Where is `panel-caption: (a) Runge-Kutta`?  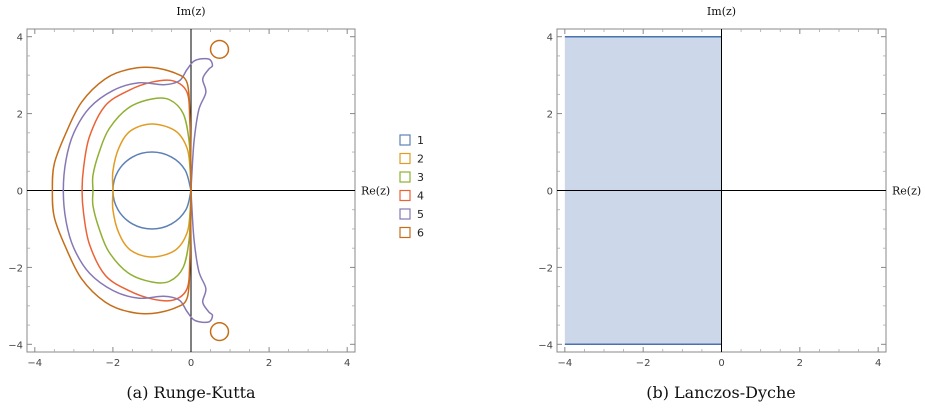
panel-caption: (a) Runge-Kutta is located at coordinates (191, 392).